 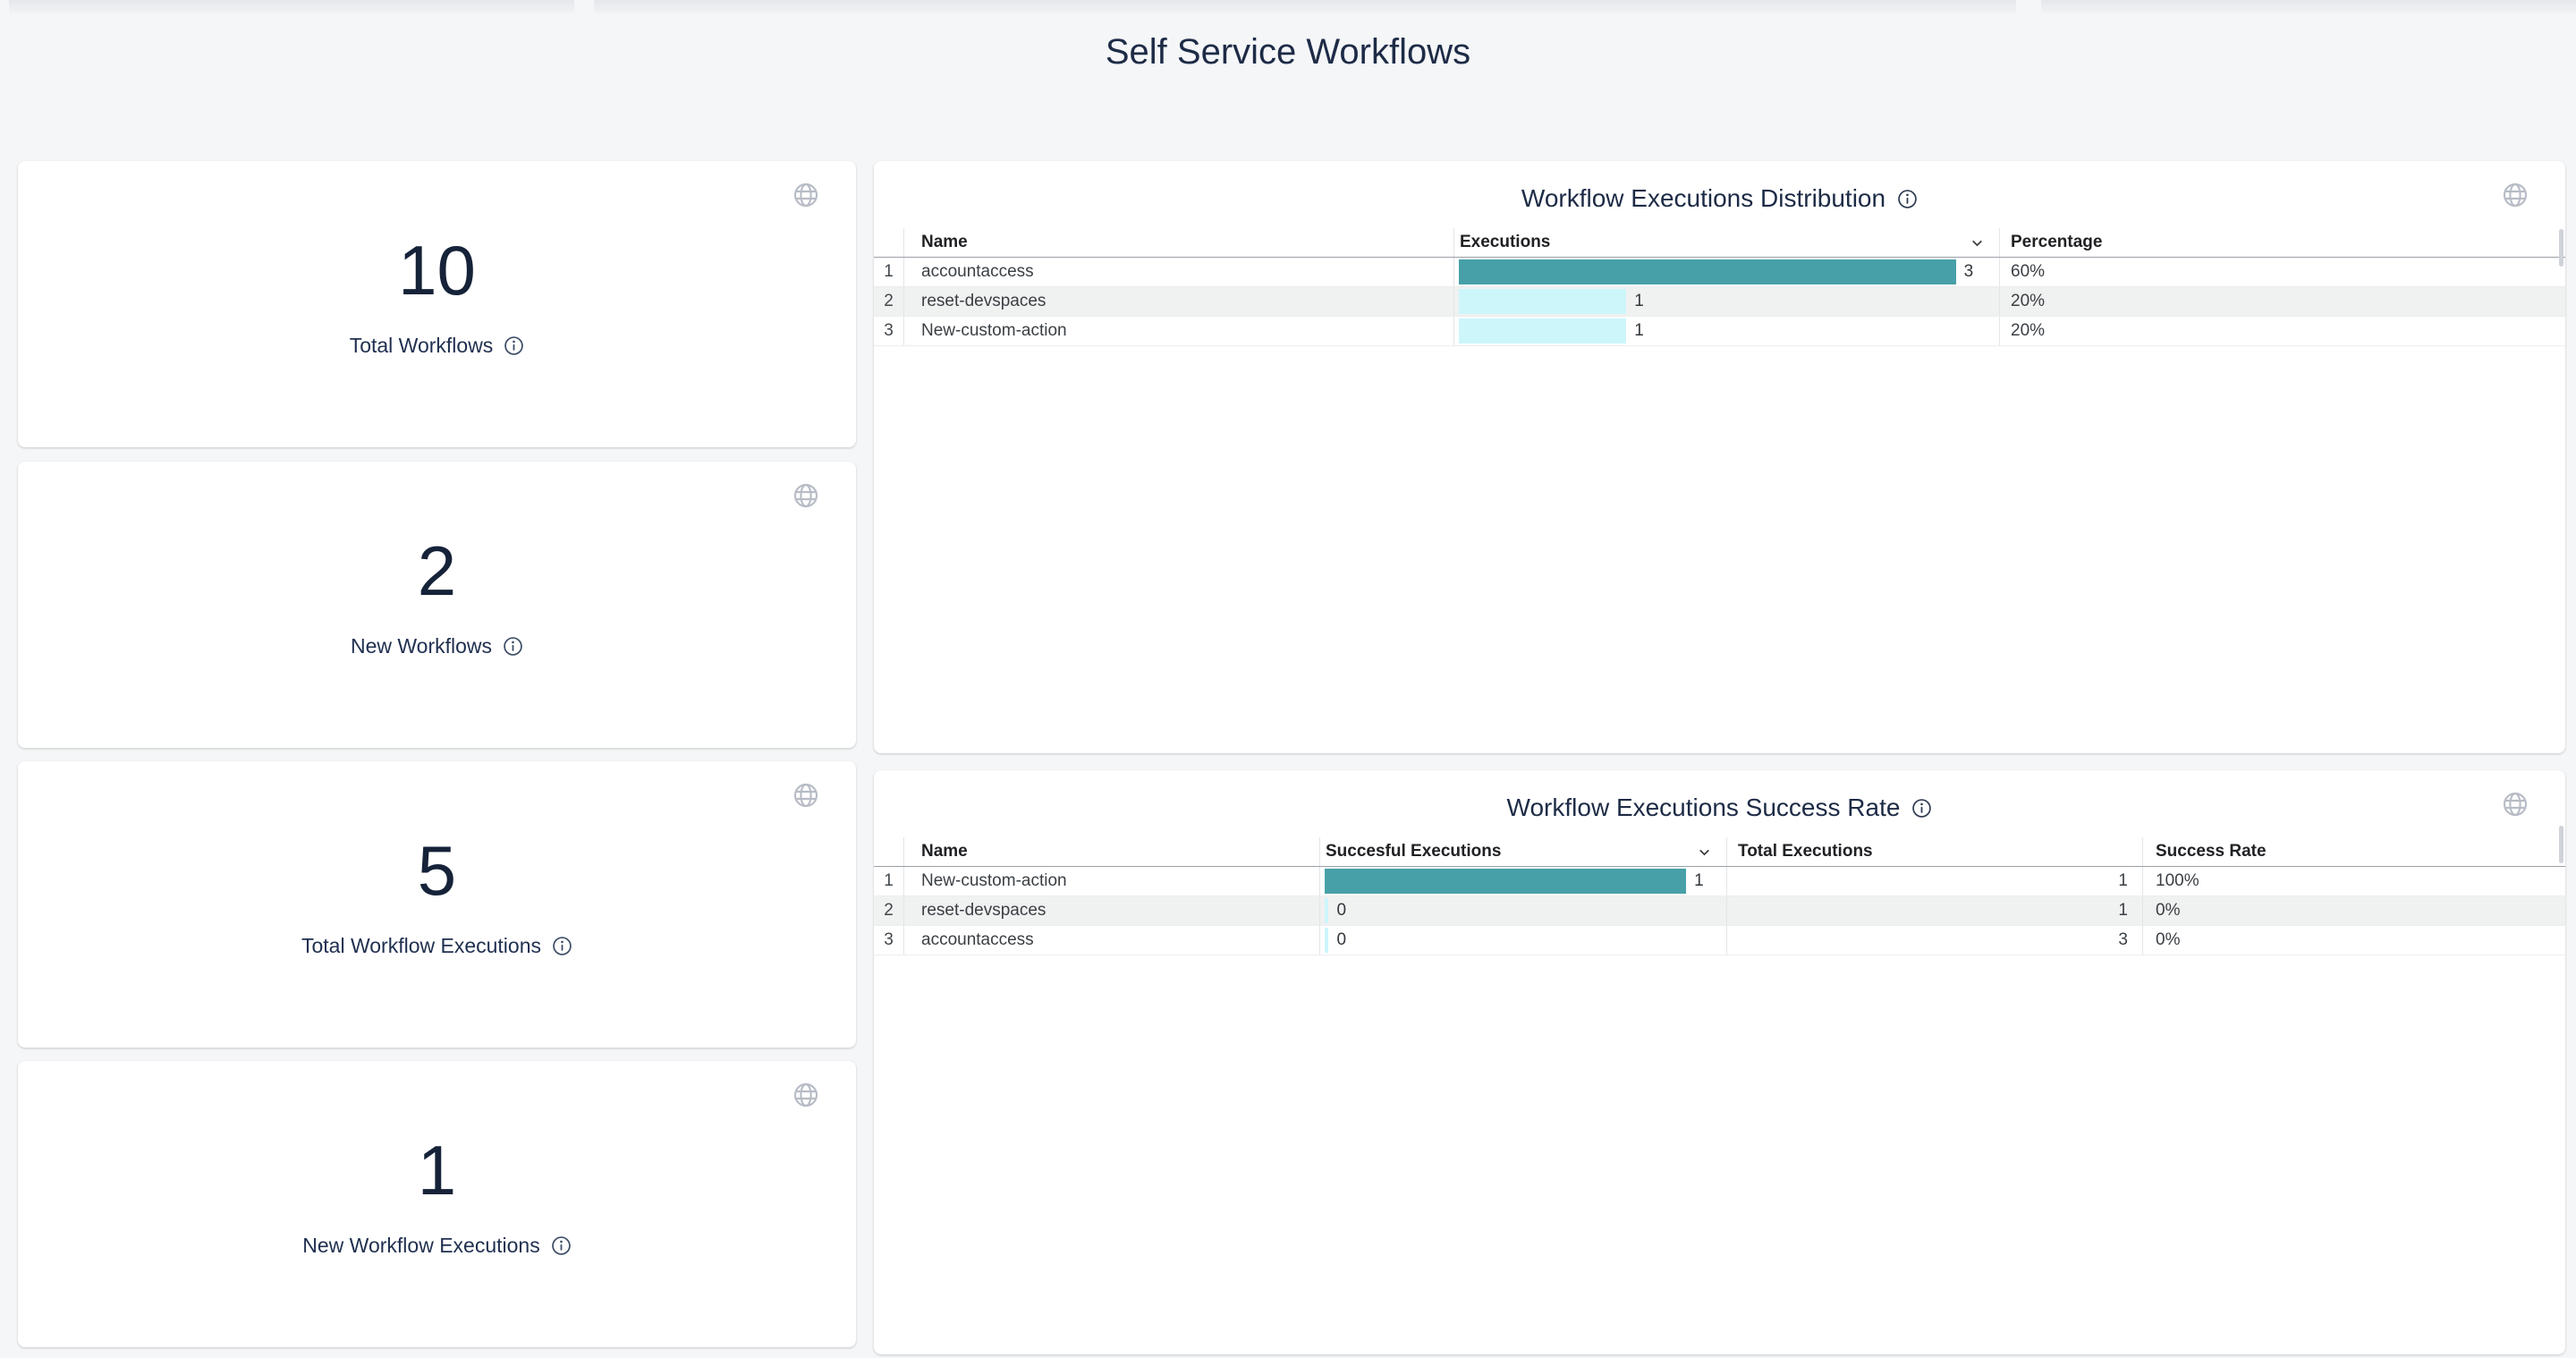 What do you see at coordinates (1934, 851) in the screenshot?
I see `column-header-total-executions: Total Executions` at bounding box center [1934, 851].